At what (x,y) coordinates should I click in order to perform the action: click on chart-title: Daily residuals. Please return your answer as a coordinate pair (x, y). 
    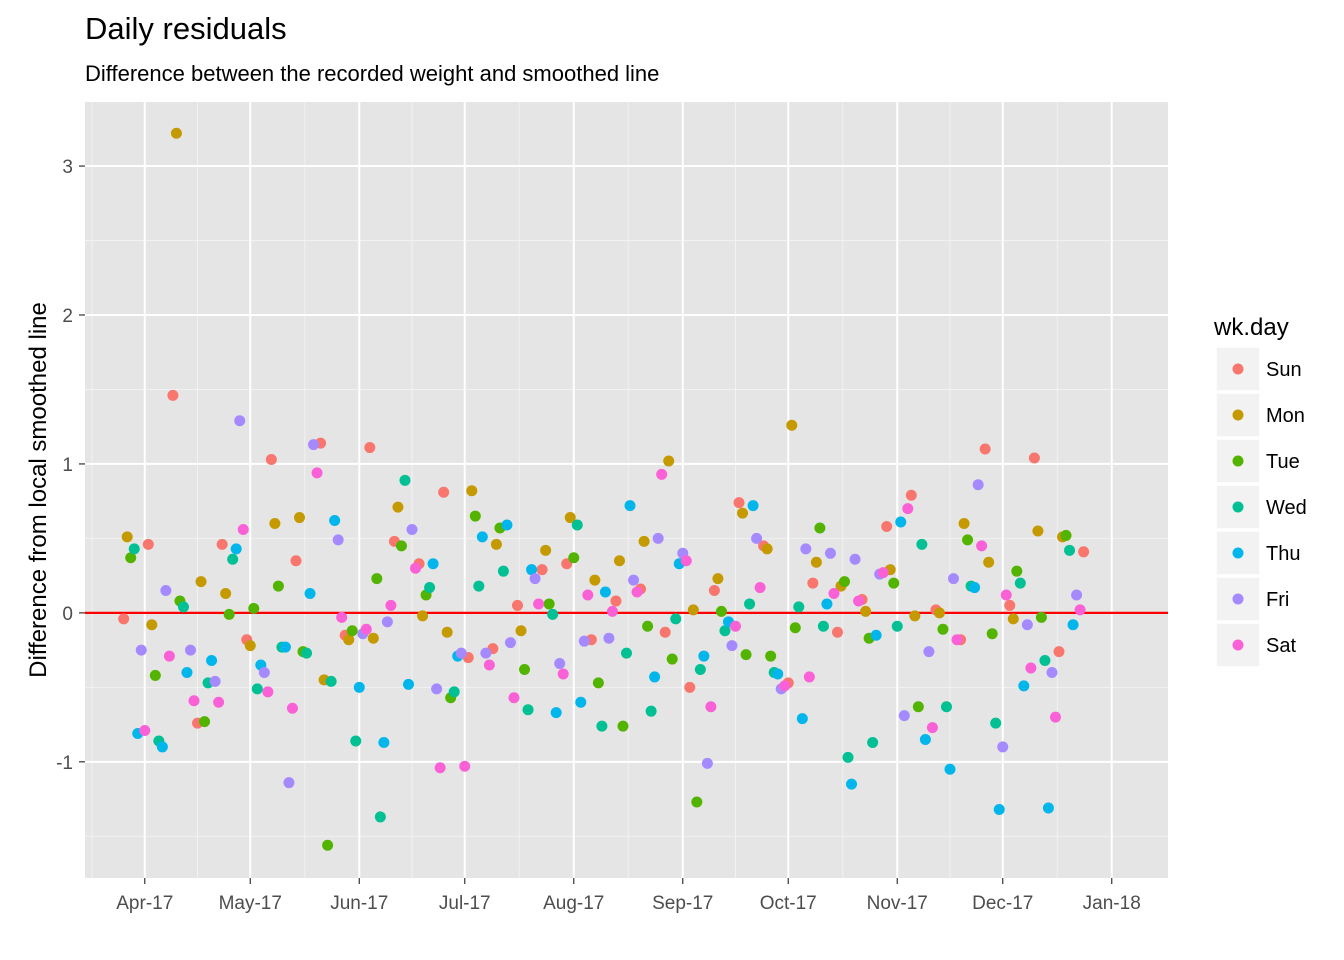
    Looking at the image, I should click on (186, 28).